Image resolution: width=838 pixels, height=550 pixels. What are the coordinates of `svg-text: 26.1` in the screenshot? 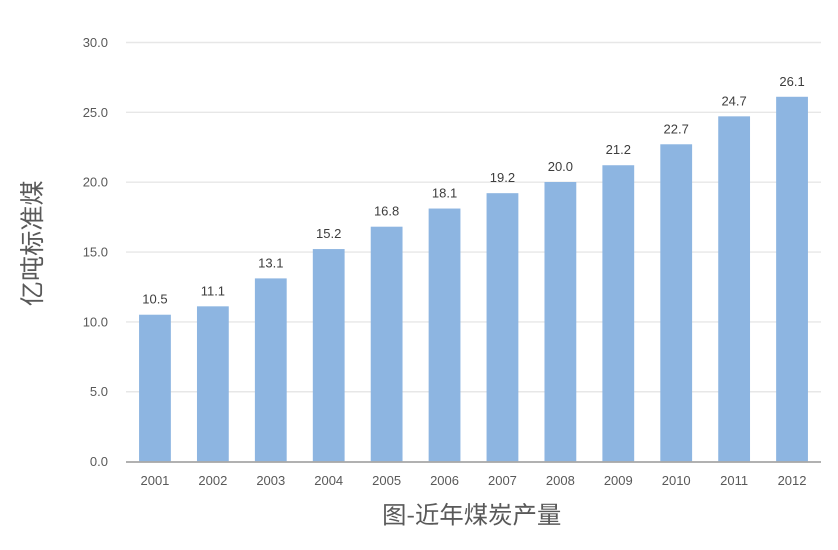 It's located at (791, 81).